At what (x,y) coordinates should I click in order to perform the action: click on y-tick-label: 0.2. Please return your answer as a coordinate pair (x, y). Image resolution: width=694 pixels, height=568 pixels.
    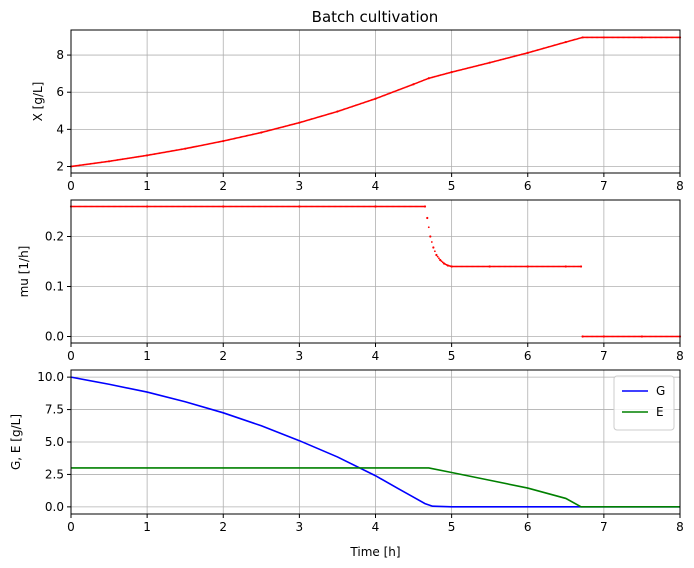
    Looking at the image, I should click on (54, 237).